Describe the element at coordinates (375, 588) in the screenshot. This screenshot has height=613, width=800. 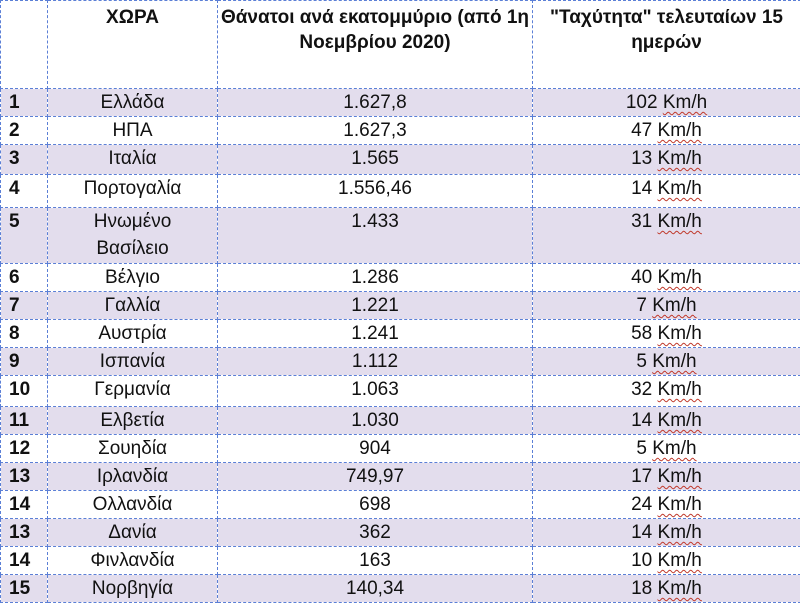
I see `deaths-per-million-cell: 140,34` at that location.